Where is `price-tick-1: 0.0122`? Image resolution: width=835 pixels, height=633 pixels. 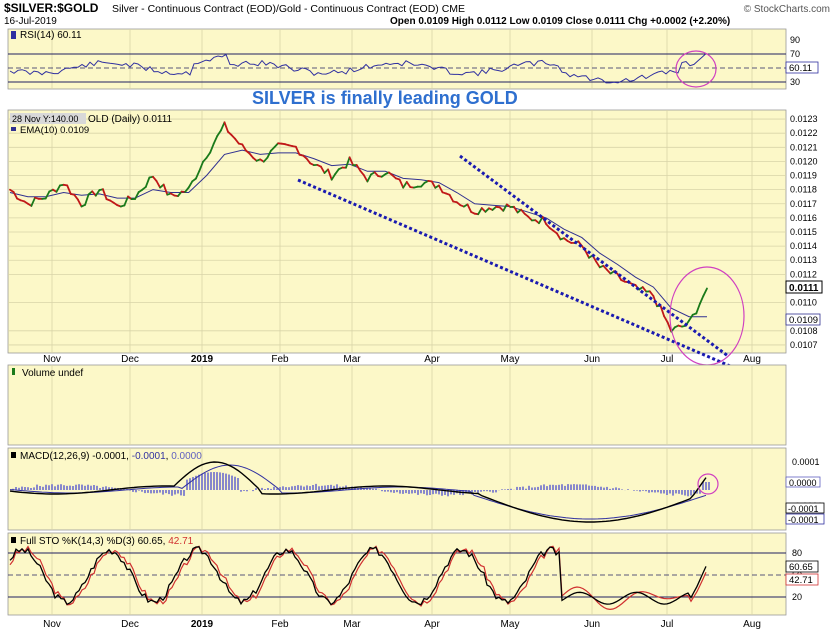 price-tick-1: 0.0122 is located at coordinates (804, 133).